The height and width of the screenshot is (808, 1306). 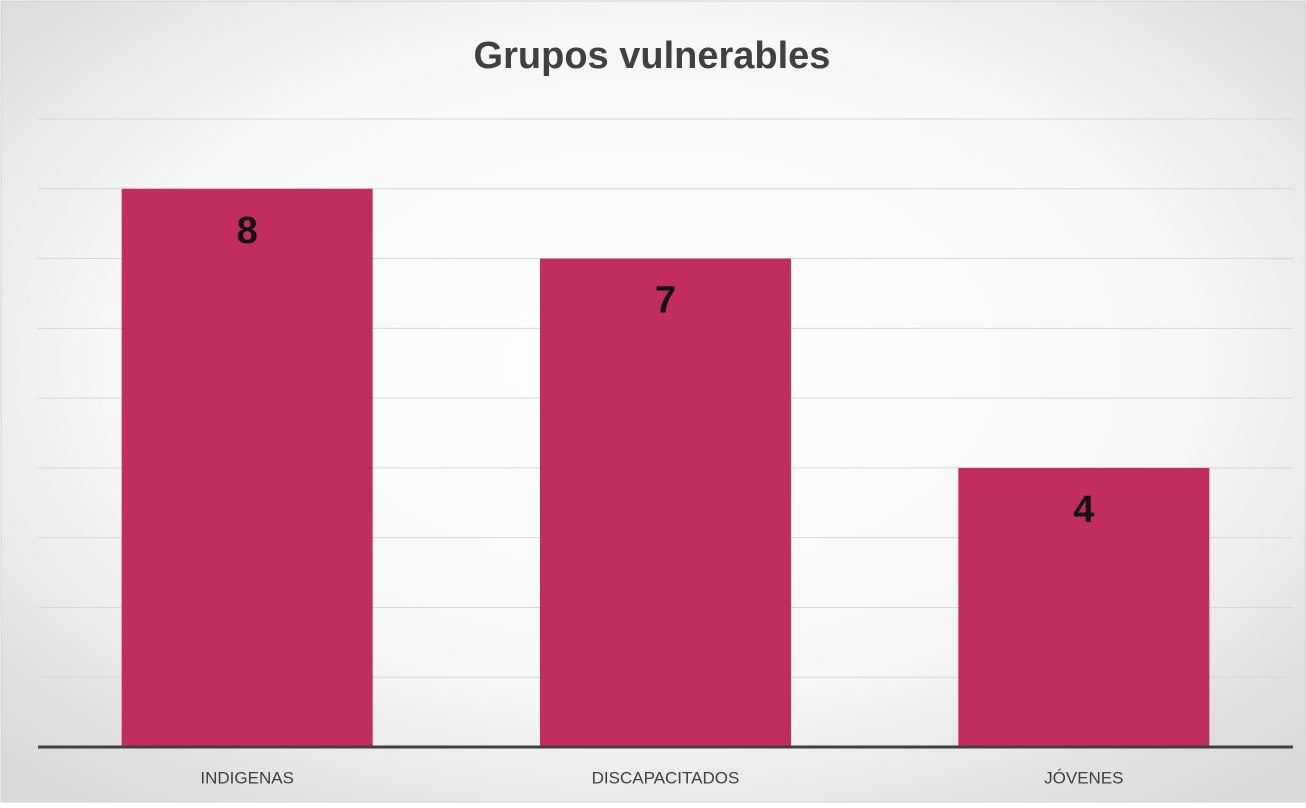 I want to click on data-label: 8, so click(x=247, y=231).